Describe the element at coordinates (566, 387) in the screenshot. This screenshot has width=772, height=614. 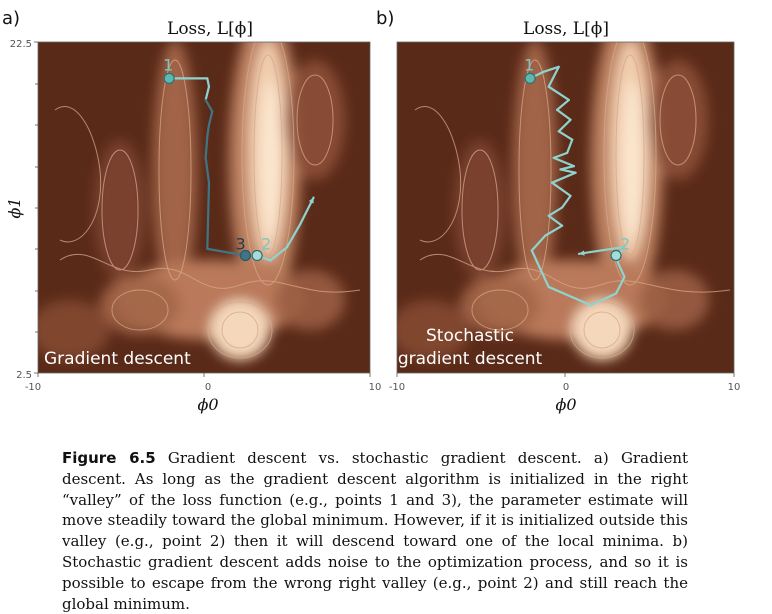
I see `panel-b-xtick-mid: 0` at that location.